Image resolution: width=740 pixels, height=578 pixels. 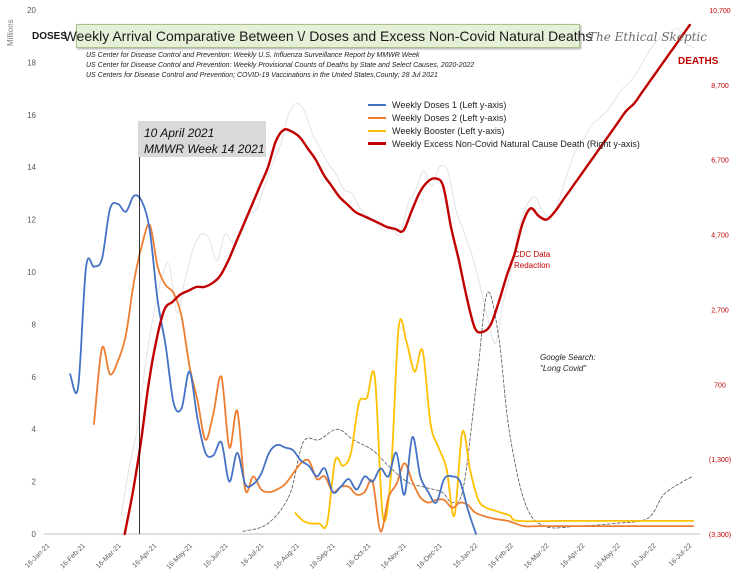 What do you see at coordinates (448, 130) in the screenshot?
I see `legend-label: Weekly Booster (Left y-axis)` at bounding box center [448, 130].